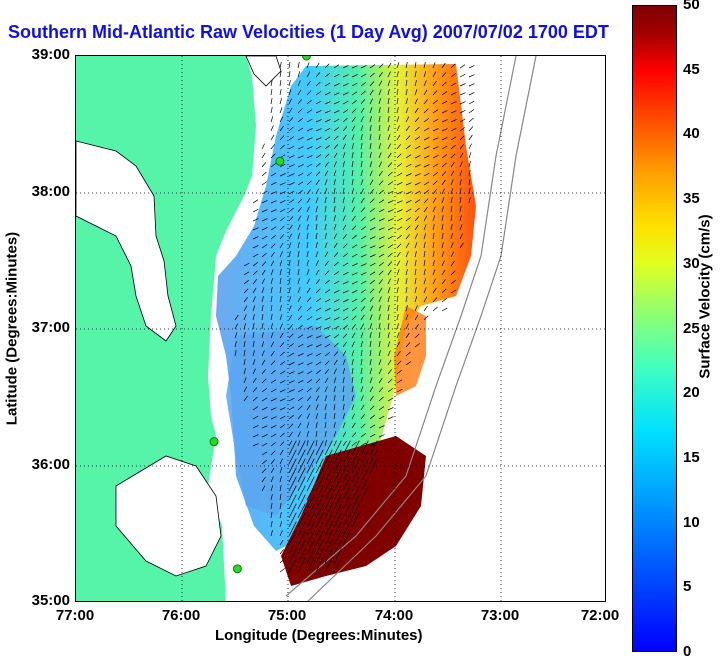 This screenshot has height=660, width=724. What do you see at coordinates (691, 134) in the screenshot?
I see `colorbar-tick-label: 40` at bounding box center [691, 134].